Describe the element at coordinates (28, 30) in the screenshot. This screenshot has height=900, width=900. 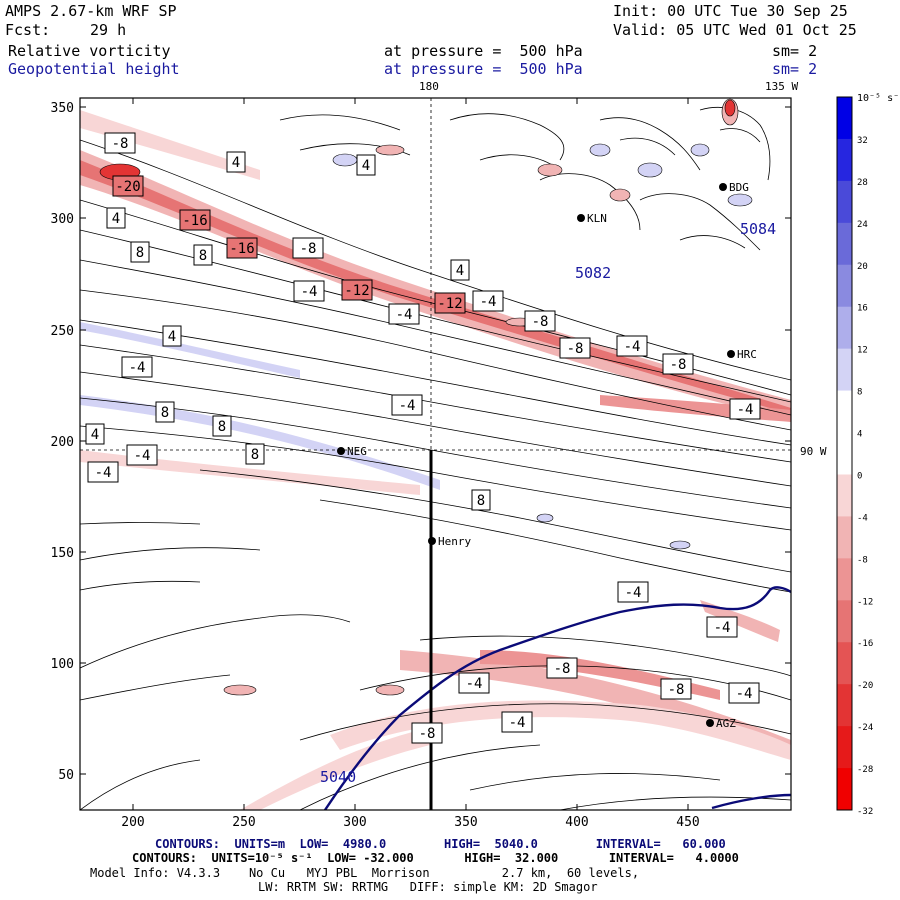
I see `forecast-label: Fcst:` at that location.